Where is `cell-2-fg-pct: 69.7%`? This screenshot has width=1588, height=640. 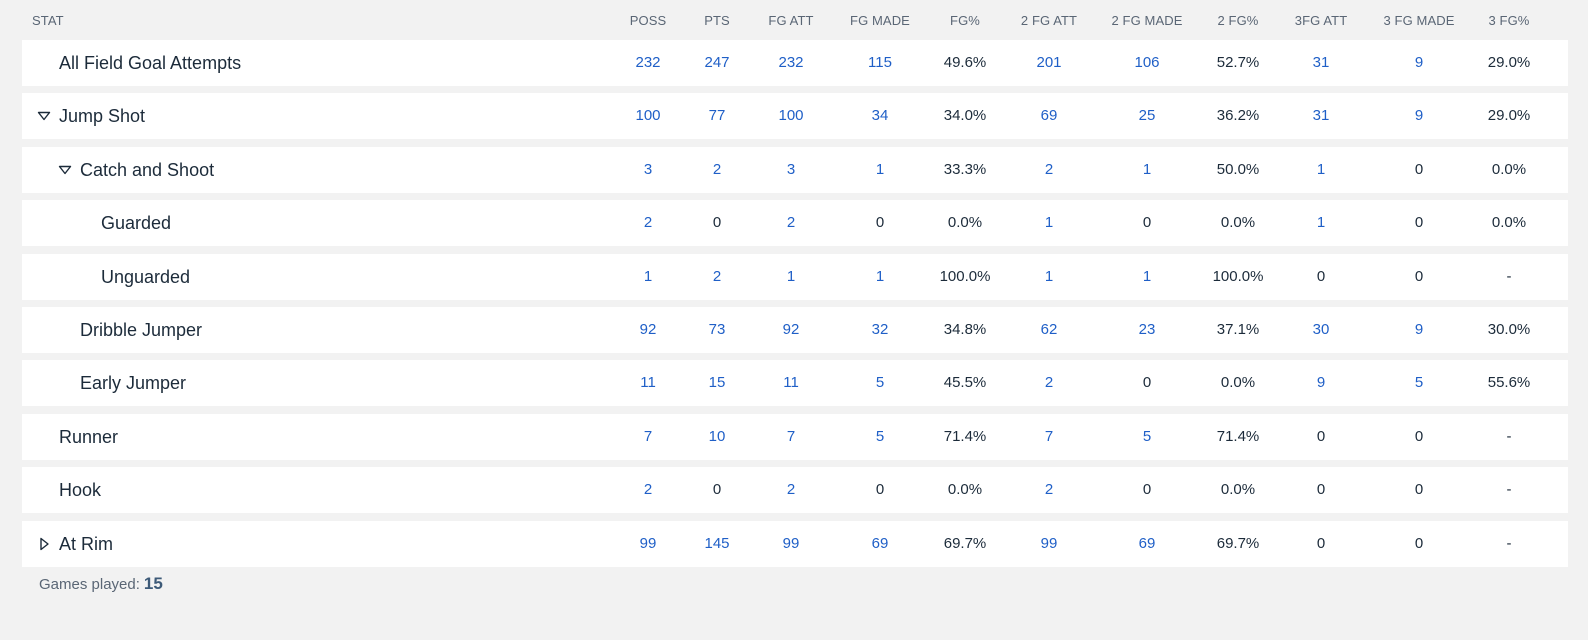 cell-2-fg-pct: 69.7% is located at coordinates (1238, 543).